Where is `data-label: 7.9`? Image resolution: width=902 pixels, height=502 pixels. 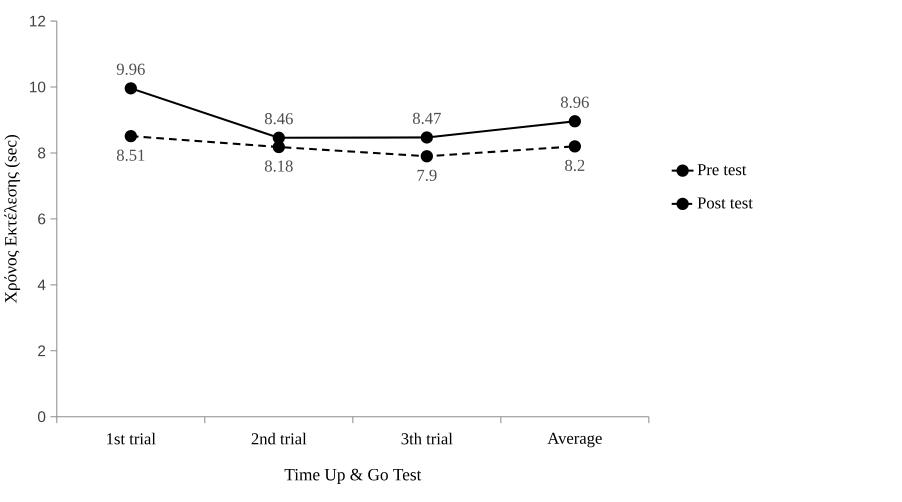
data-label: 7.9 is located at coordinates (427, 175).